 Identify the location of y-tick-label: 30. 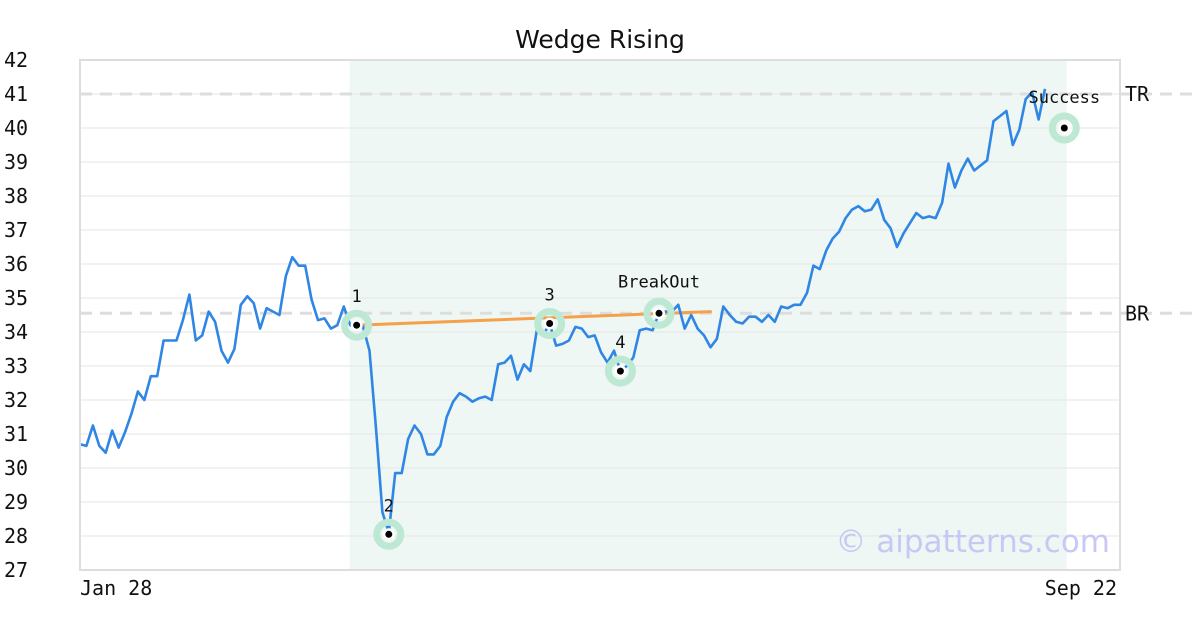
(16, 468).